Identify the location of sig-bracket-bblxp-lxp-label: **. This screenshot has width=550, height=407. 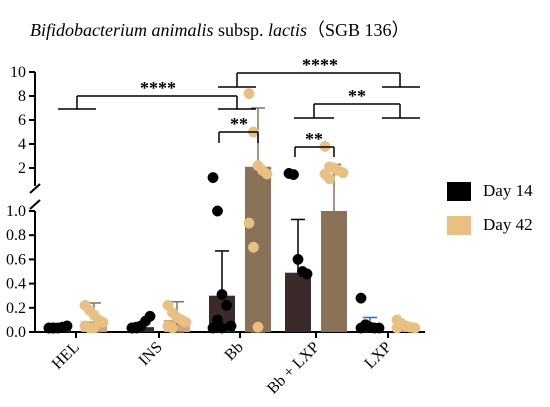
(357, 96).